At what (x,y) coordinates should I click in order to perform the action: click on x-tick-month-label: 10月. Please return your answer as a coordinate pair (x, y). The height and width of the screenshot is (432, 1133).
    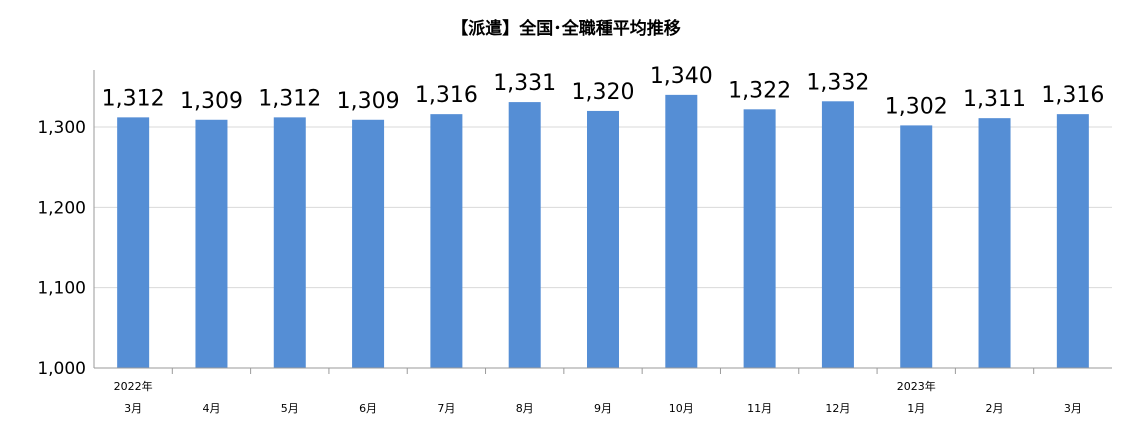
    Looking at the image, I should click on (681, 408).